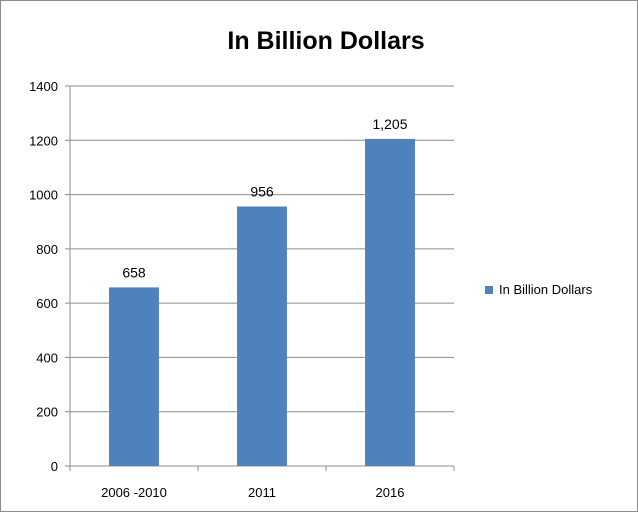 The width and height of the screenshot is (638, 512). What do you see at coordinates (389, 124) in the screenshot?
I see `data-label: 1,205` at bounding box center [389, 124].